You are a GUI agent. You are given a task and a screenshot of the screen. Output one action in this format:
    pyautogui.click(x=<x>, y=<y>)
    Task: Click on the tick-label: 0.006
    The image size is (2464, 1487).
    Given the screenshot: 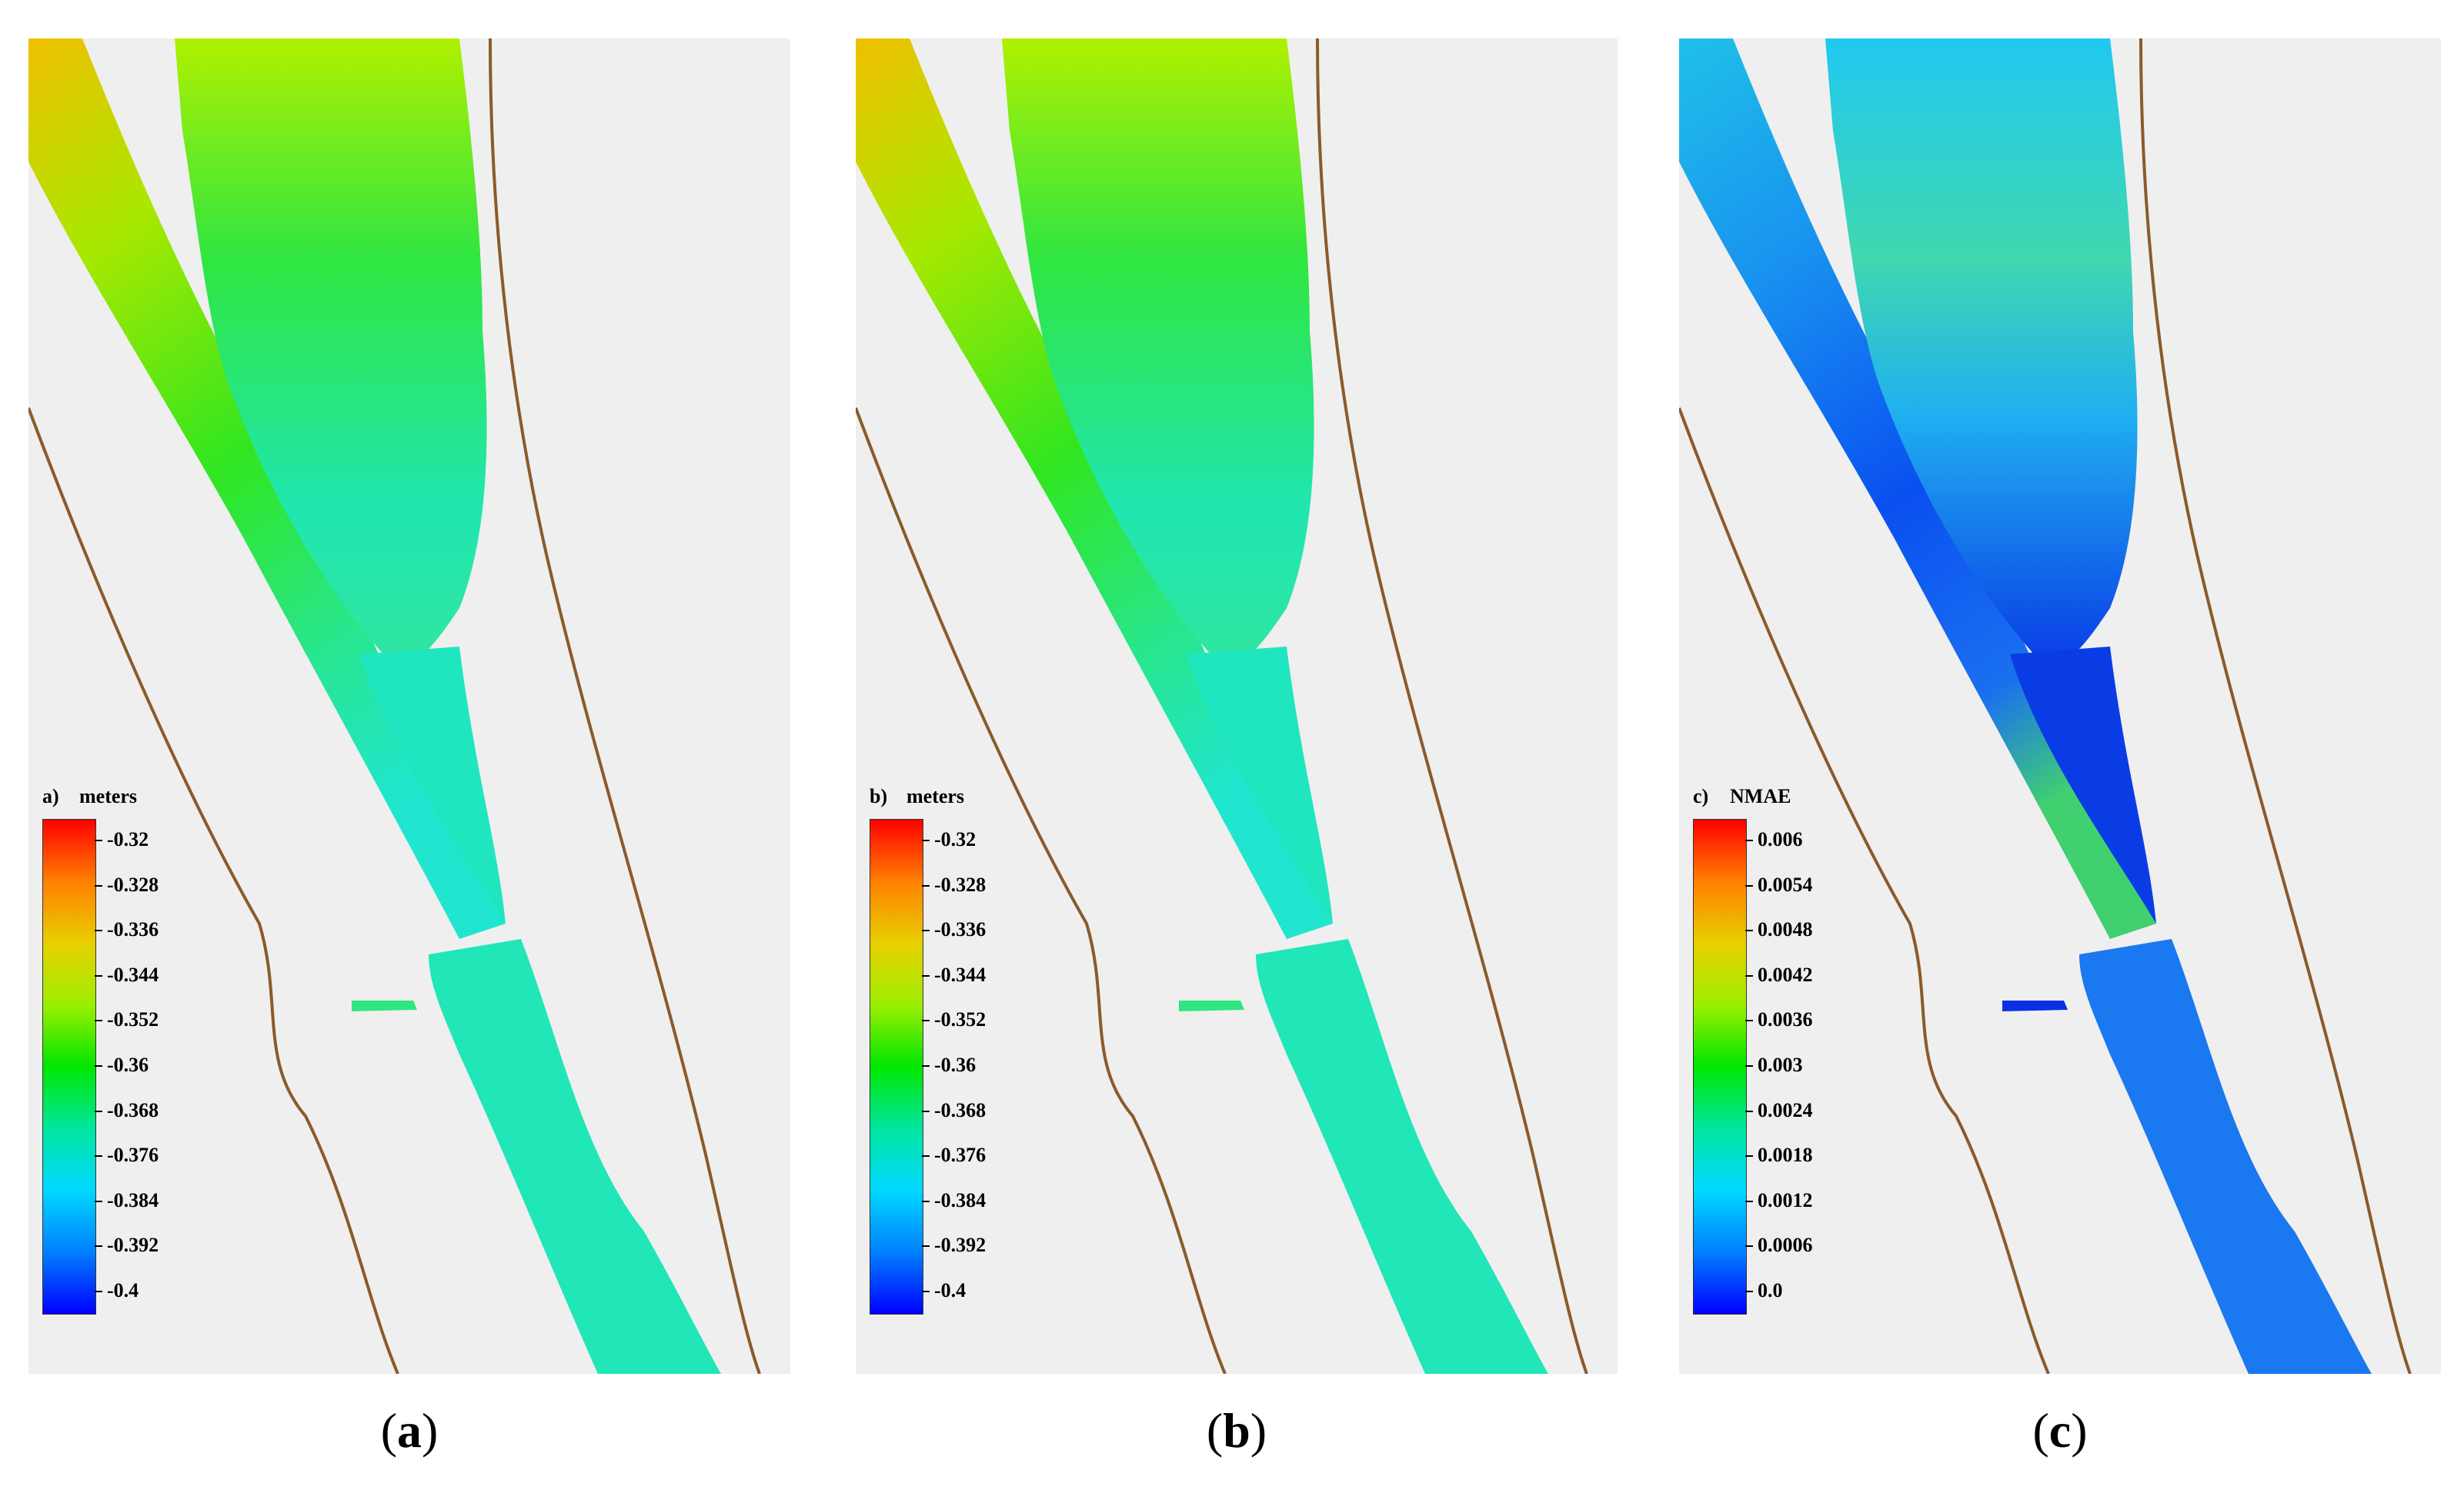 What is the action you would take?
    pyautogui.click(x=1781, y=839)
    